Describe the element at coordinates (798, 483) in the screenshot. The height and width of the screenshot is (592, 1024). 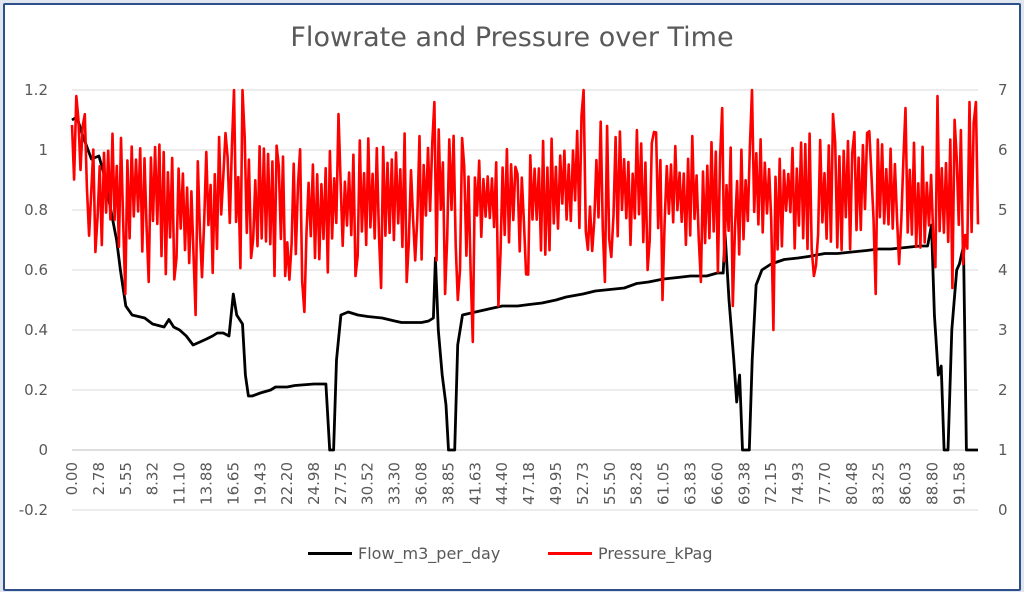
I see `x-tick-label: 74.93` at that location.